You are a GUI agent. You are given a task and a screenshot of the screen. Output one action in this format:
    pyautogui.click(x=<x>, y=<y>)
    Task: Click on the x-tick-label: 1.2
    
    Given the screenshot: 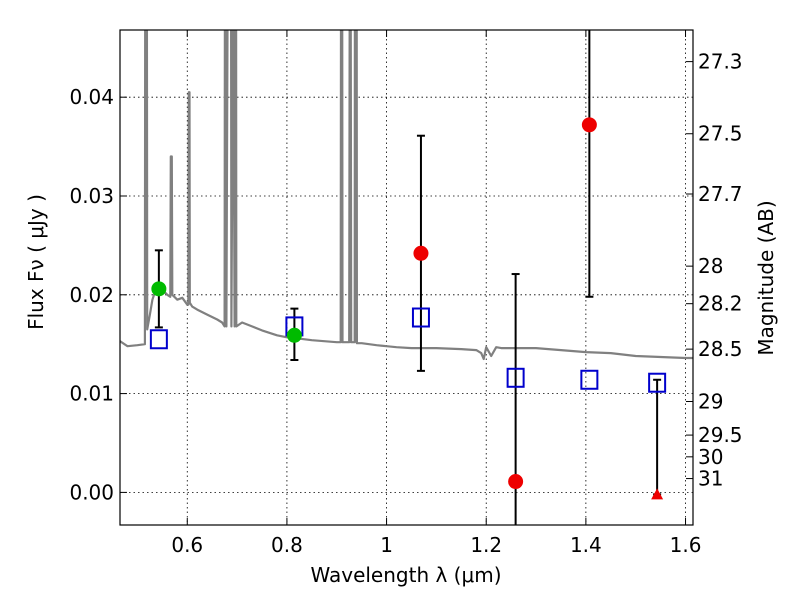 What is the action you would take?
    pyautogui.click(x=486, y=545)
    